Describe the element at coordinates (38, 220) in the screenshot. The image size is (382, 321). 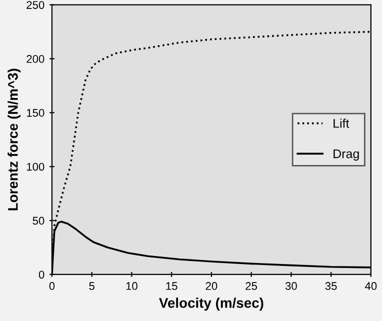
I see `y-tick-label: 50` at that location.